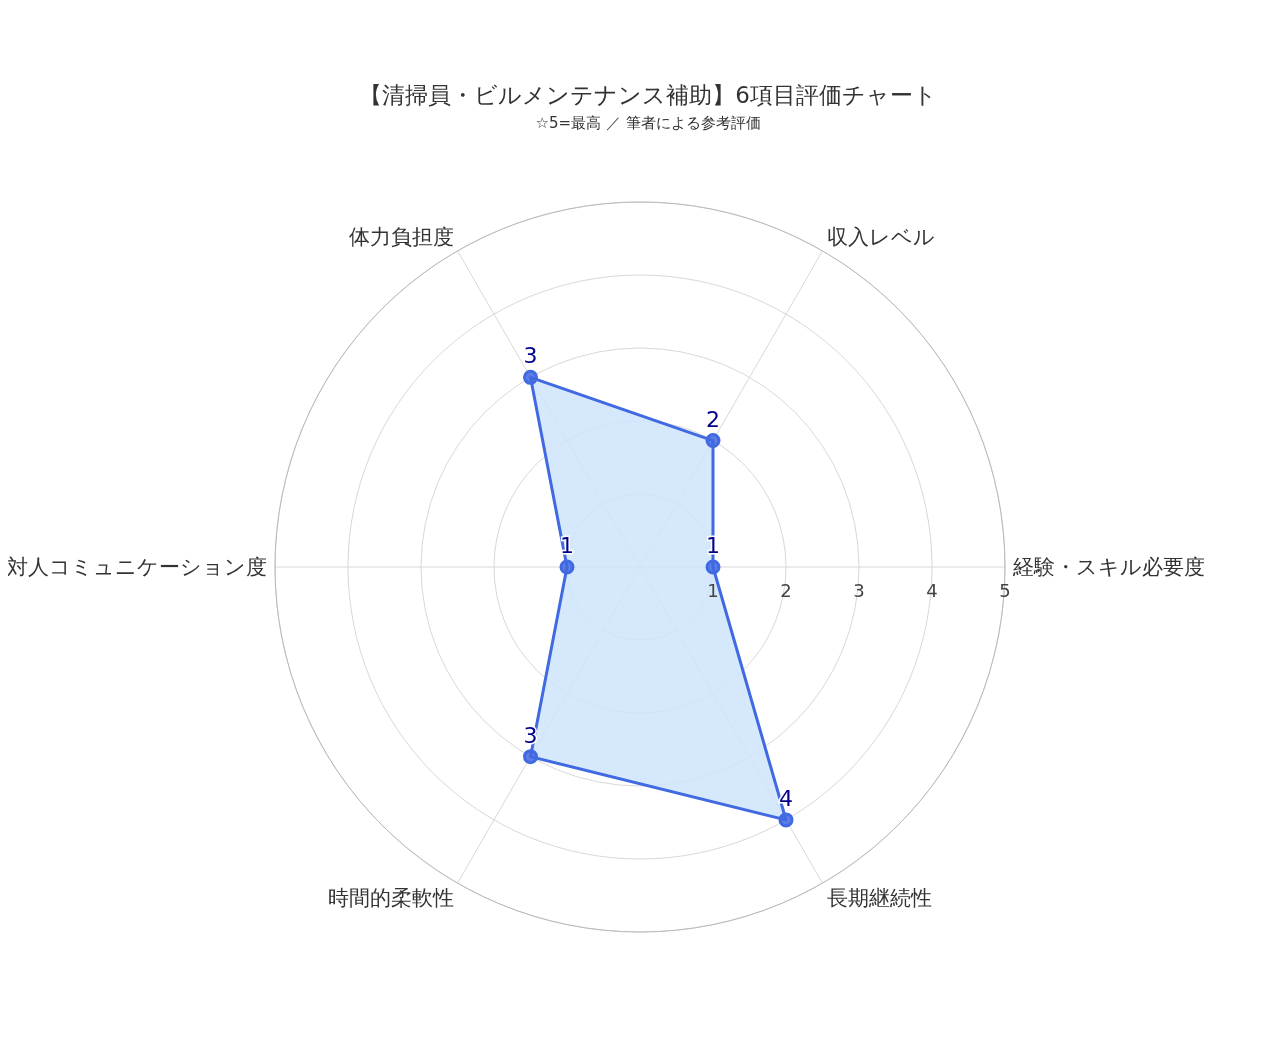  I want to click on spoke-label: 長期継続性, so click(879, 897).